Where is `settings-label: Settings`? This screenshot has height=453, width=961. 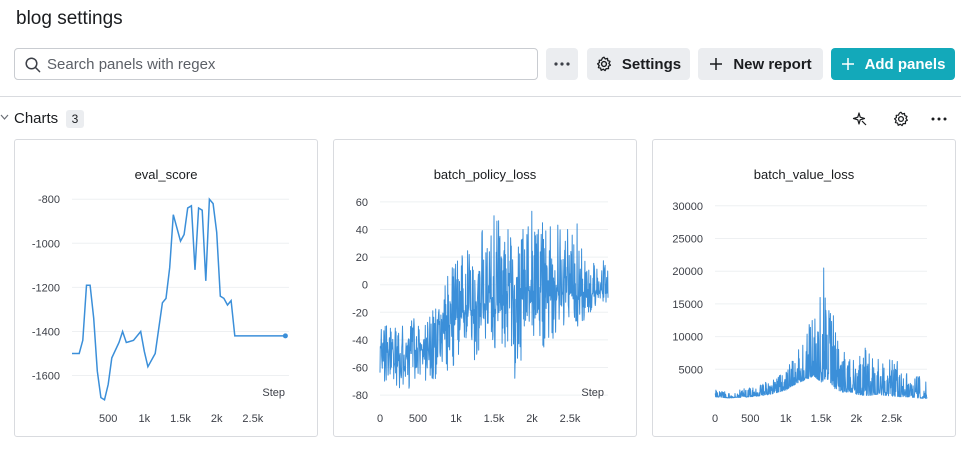 settings-label: Settings is located at coordinates (651, 64).